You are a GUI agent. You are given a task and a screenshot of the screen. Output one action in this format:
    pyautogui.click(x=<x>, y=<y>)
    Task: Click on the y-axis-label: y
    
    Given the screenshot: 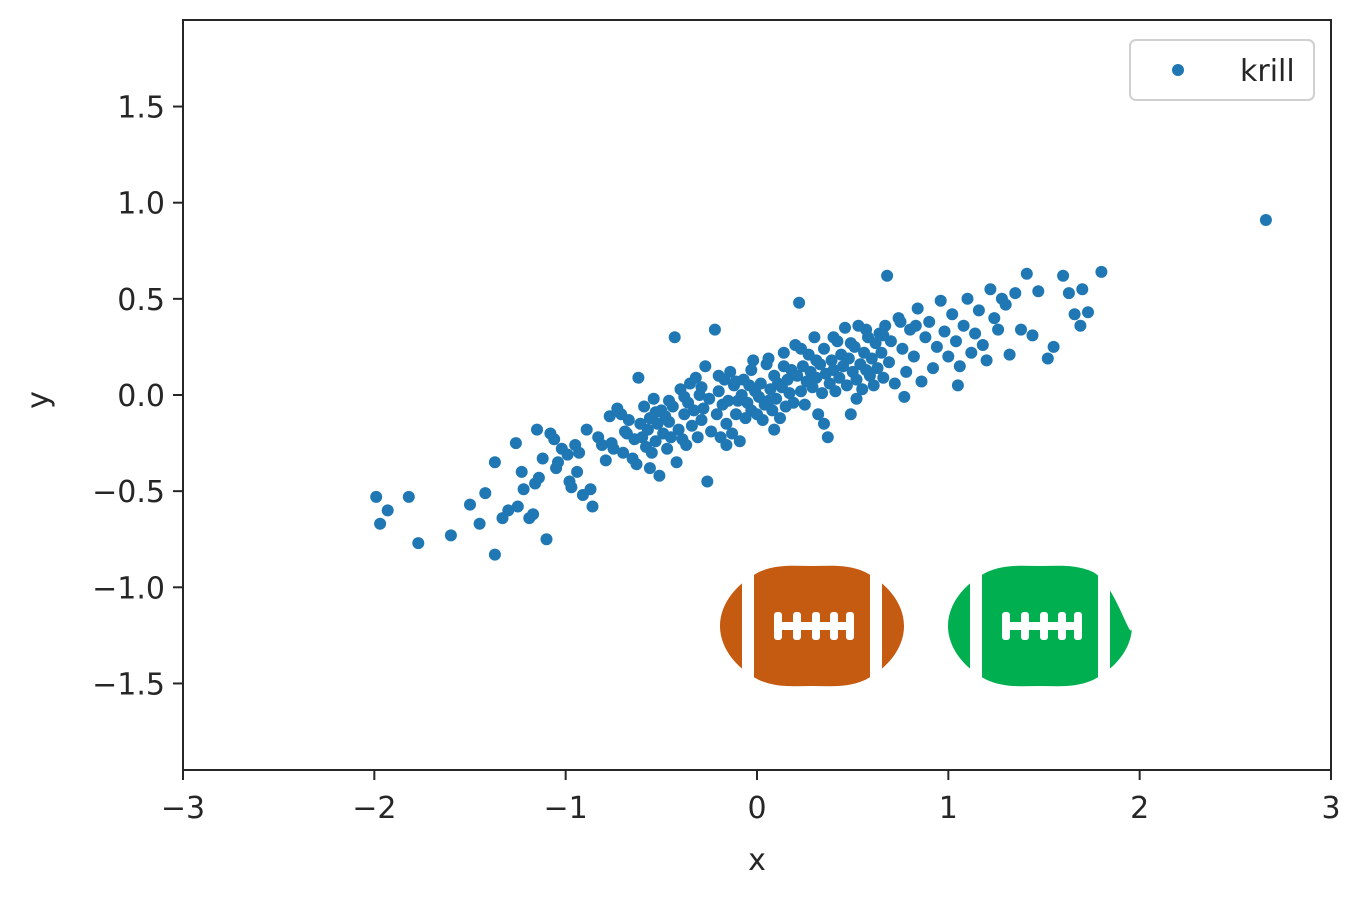 What is the action you would take?
    pyautogui.click(x=38, y=400)
    